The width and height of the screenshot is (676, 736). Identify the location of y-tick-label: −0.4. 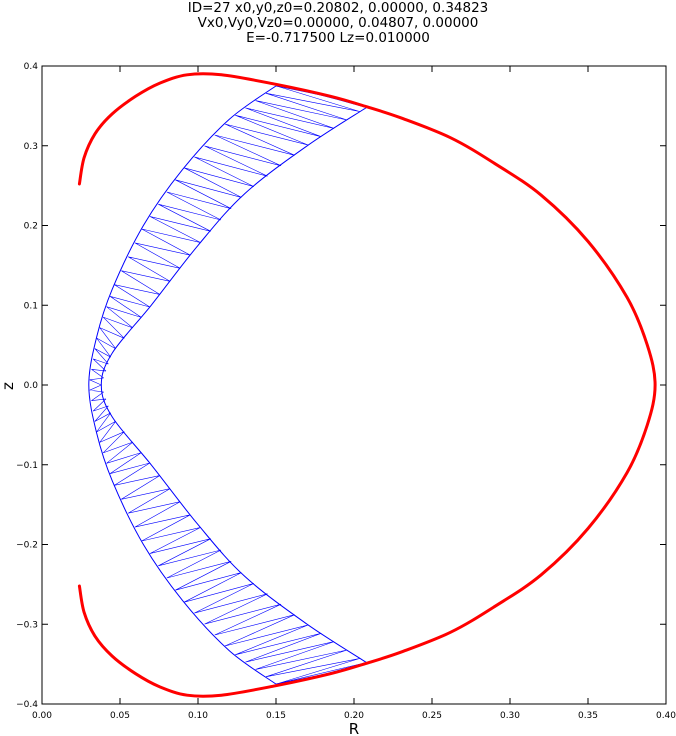
(27, 705).